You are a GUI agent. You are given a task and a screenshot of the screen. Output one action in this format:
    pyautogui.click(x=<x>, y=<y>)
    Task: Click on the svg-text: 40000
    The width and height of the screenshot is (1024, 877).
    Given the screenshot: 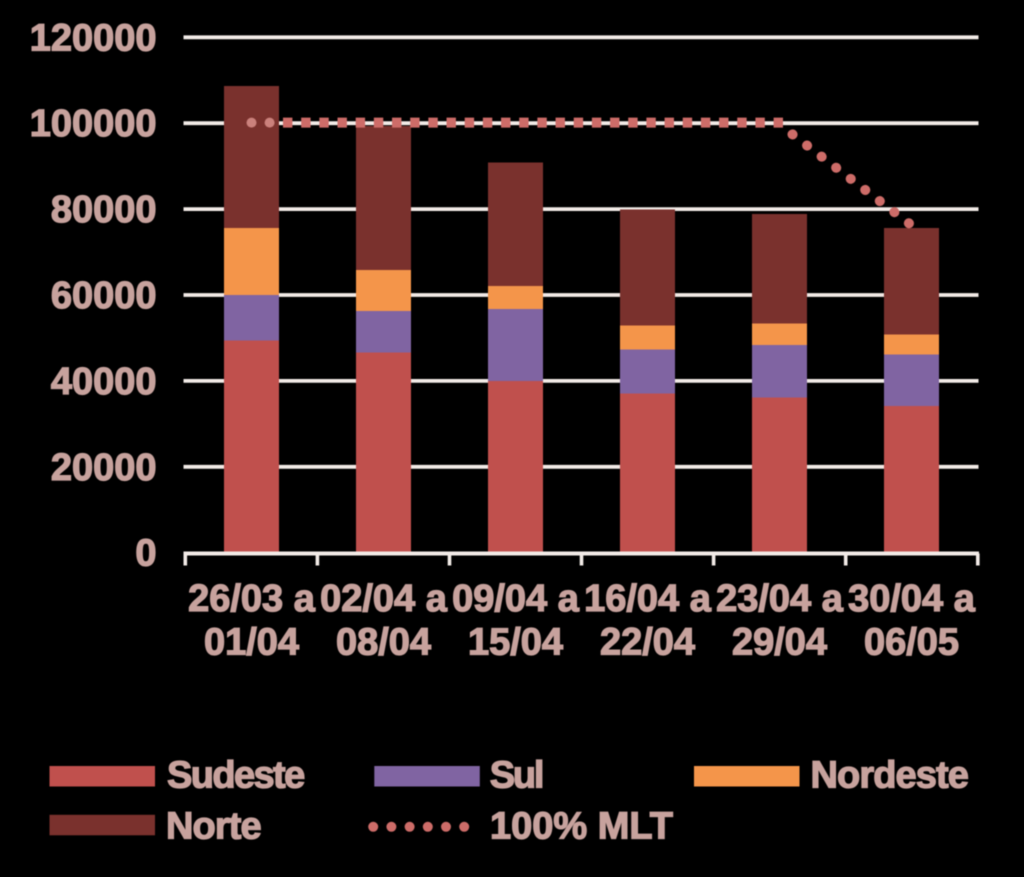 What is the action you would take?
    pyautogui.click(x=104, y=382)
    